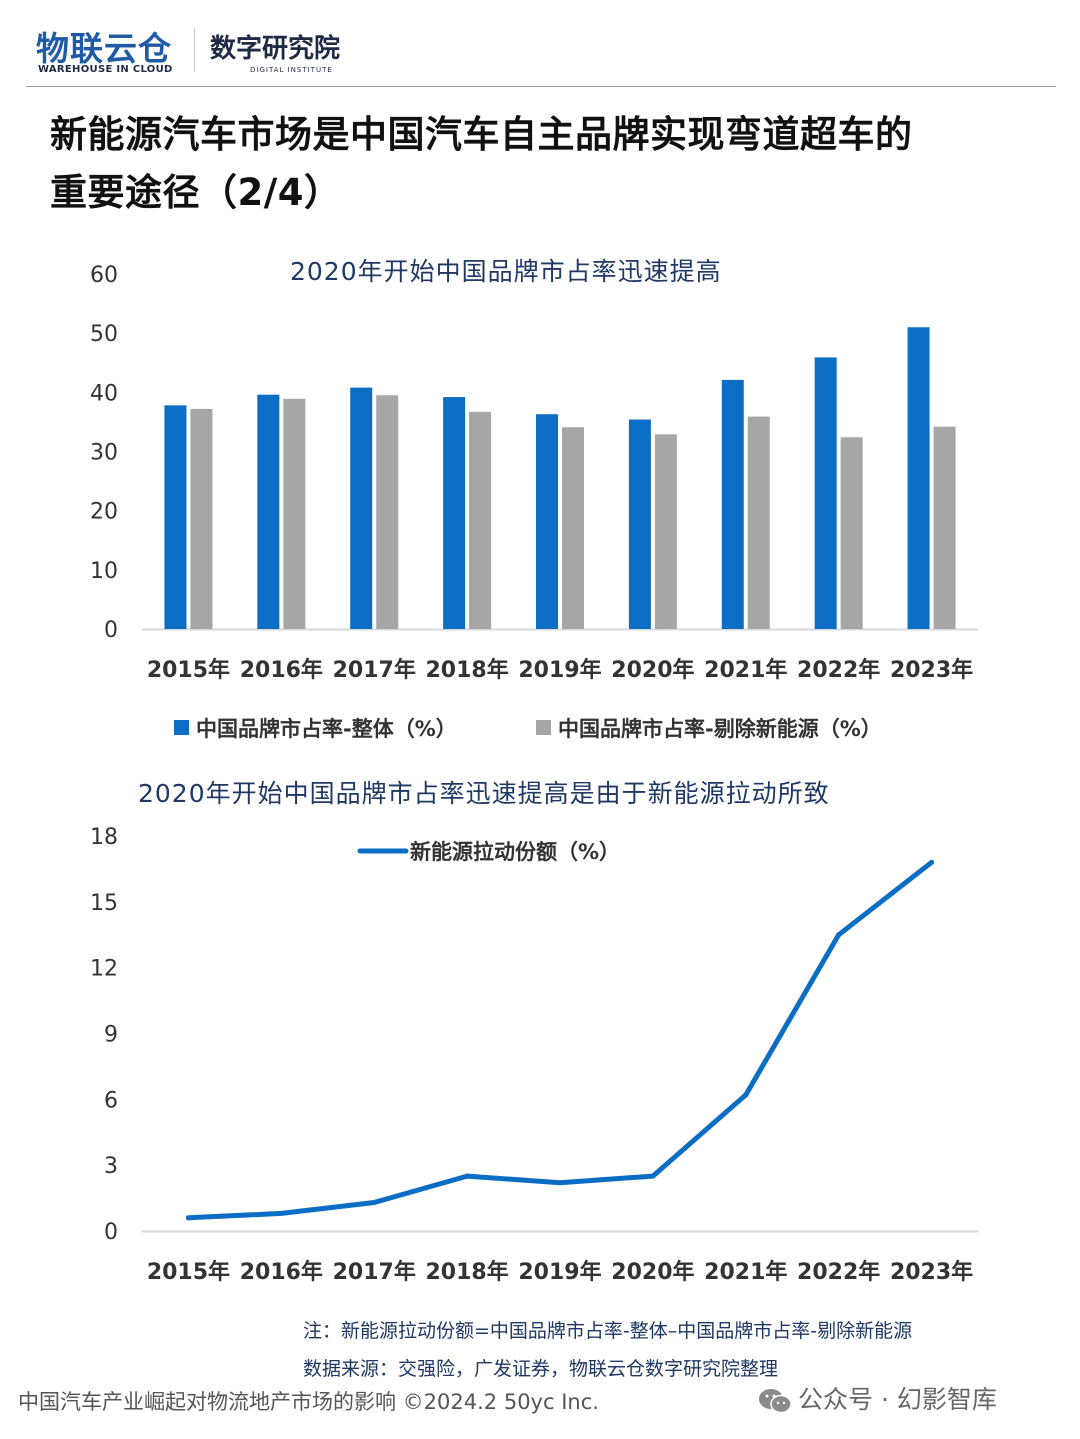 The image size is (1080, 1439). What do you see at coordinates (745, 1272) in the screenshot?
I see `line-x-tick-label: 2021年` at bounding box center [745, 1272].